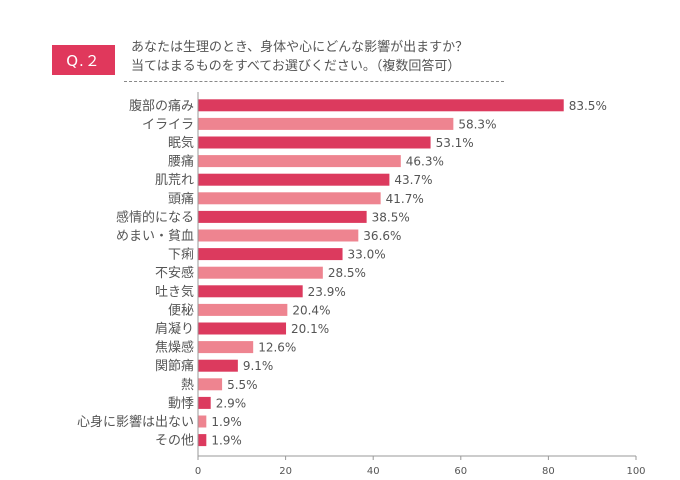  Describe the element at coordinates (300, 47) in the screenshot. I see `question-line-1: あなたは生理のとき、身体や心にどんな影響が出ますか？` at that location.